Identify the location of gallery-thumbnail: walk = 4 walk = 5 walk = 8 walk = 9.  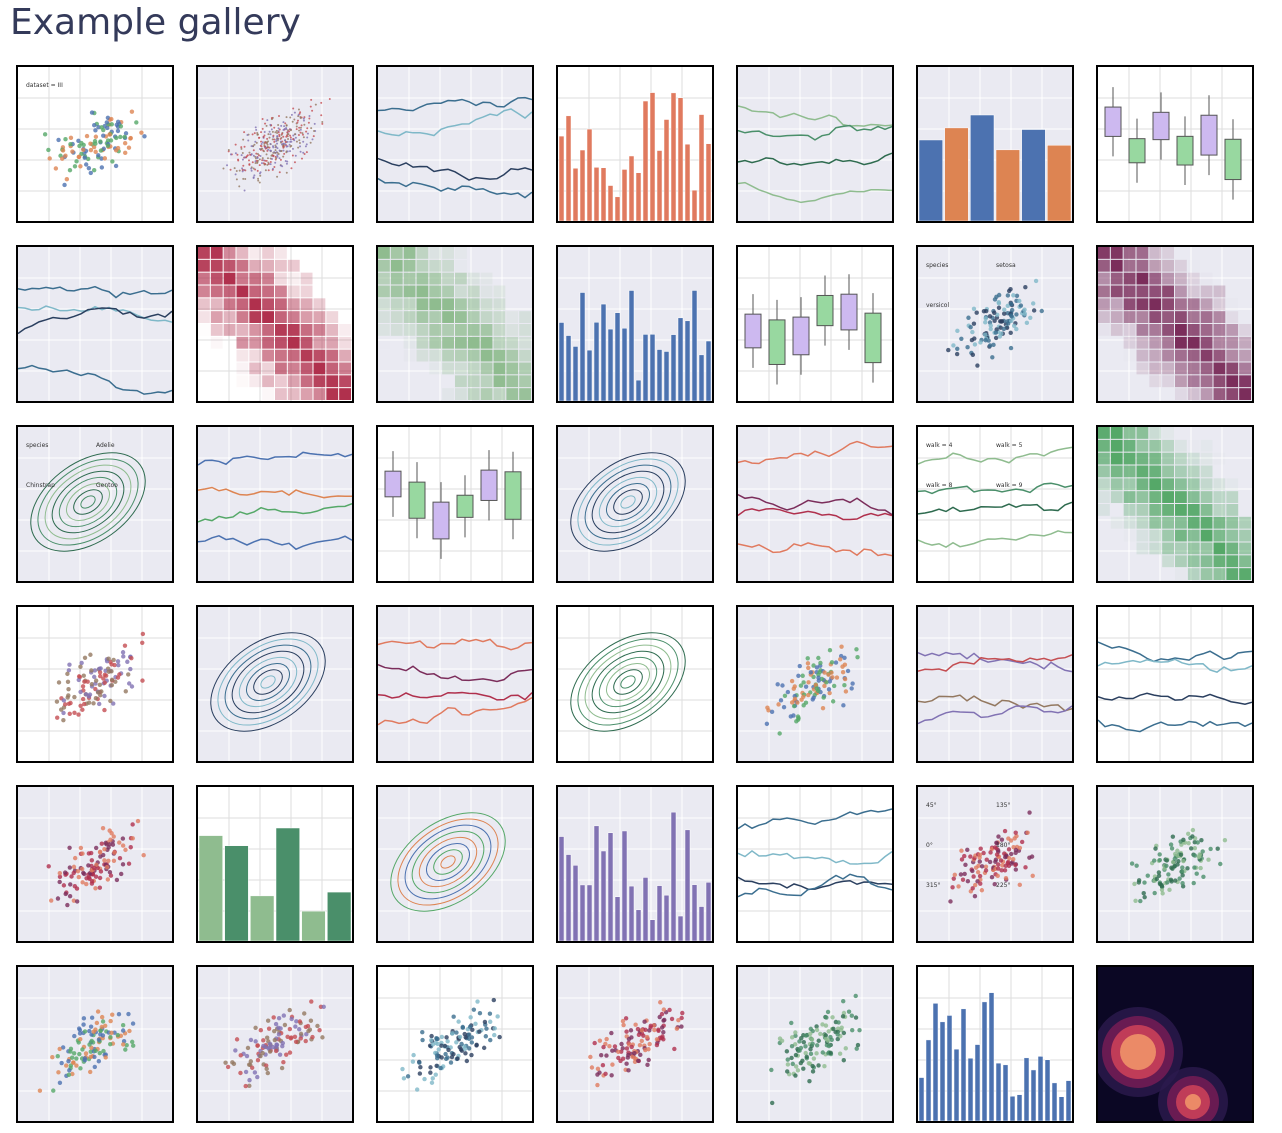
(995, 504).